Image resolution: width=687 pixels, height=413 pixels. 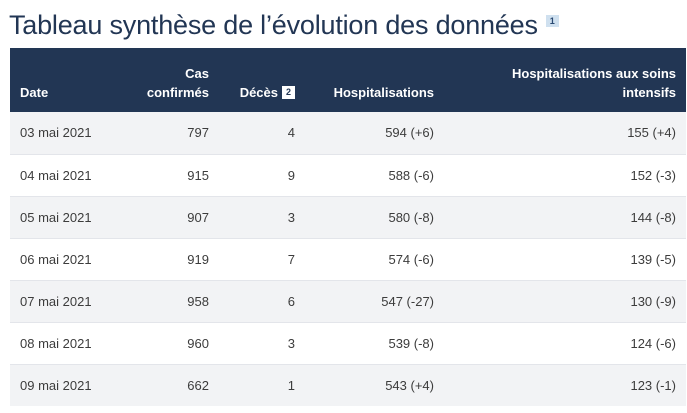 What do you see at coordinates (409, 133) in the screenshot?
I see `cell-hospitalisations: 594 (+6)` at bounding box center [409, 133].